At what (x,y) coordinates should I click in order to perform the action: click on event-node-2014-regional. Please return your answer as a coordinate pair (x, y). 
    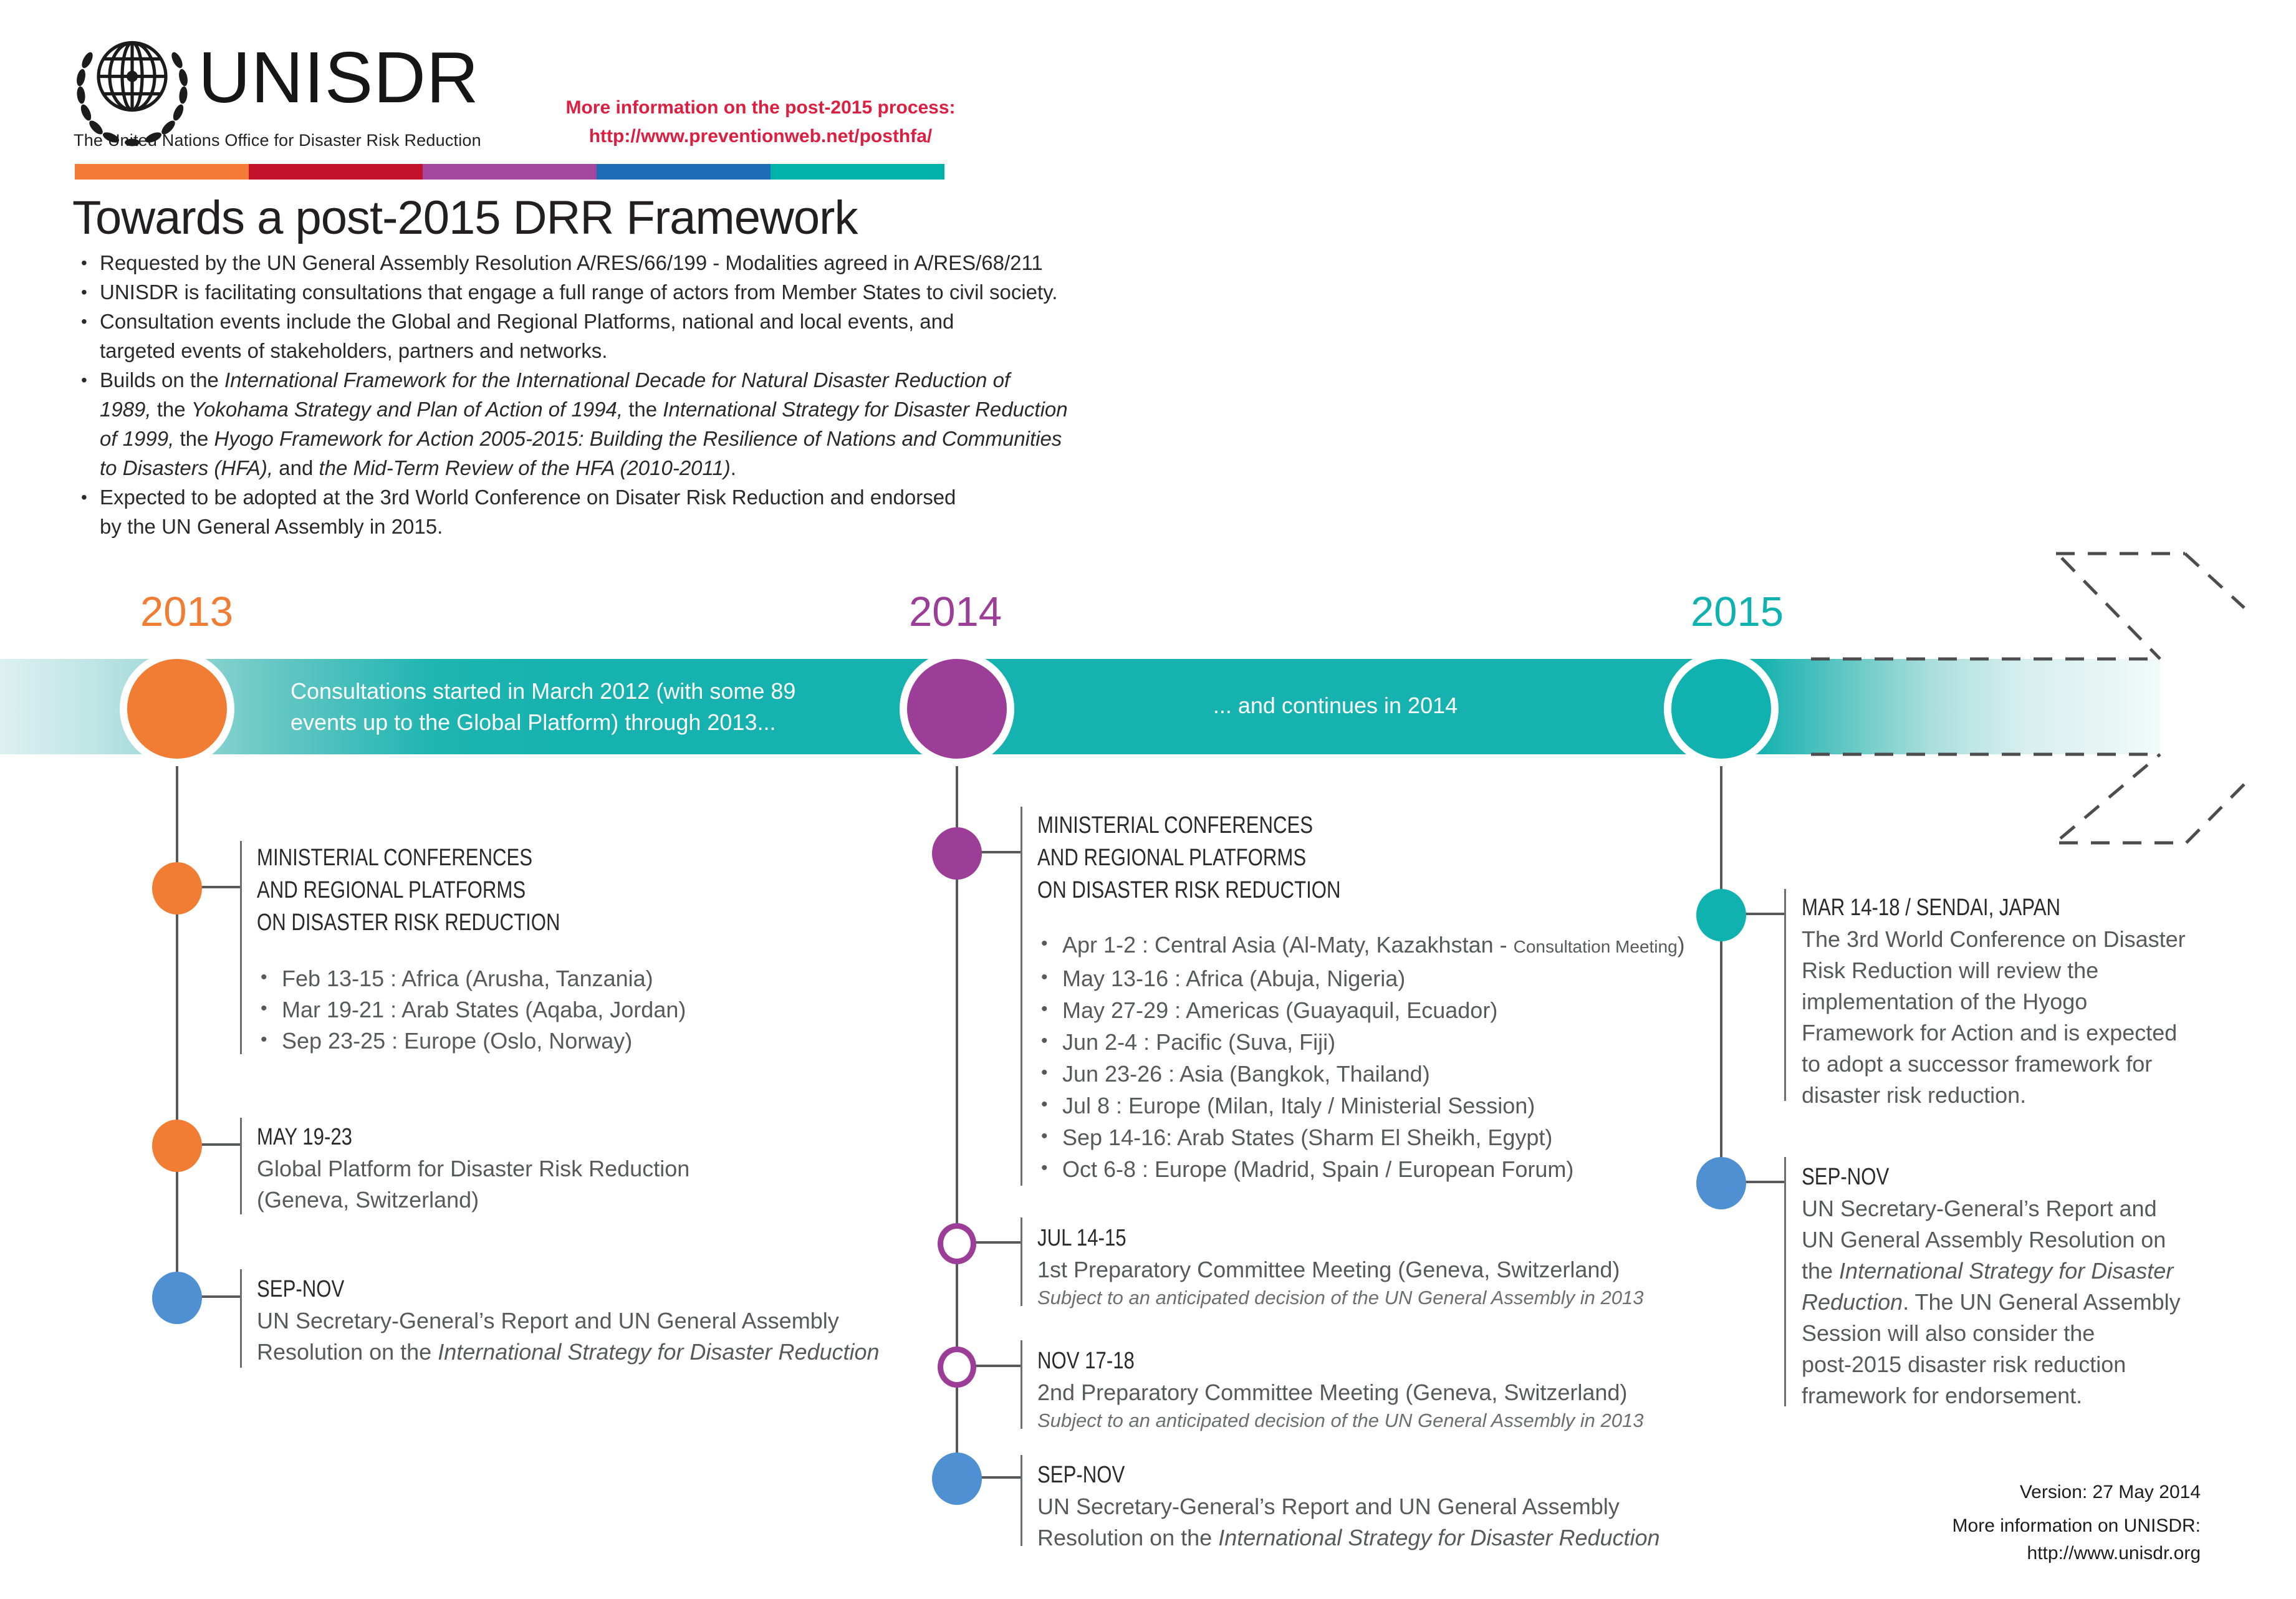
    Looking at the image, I should click on (957, 853).